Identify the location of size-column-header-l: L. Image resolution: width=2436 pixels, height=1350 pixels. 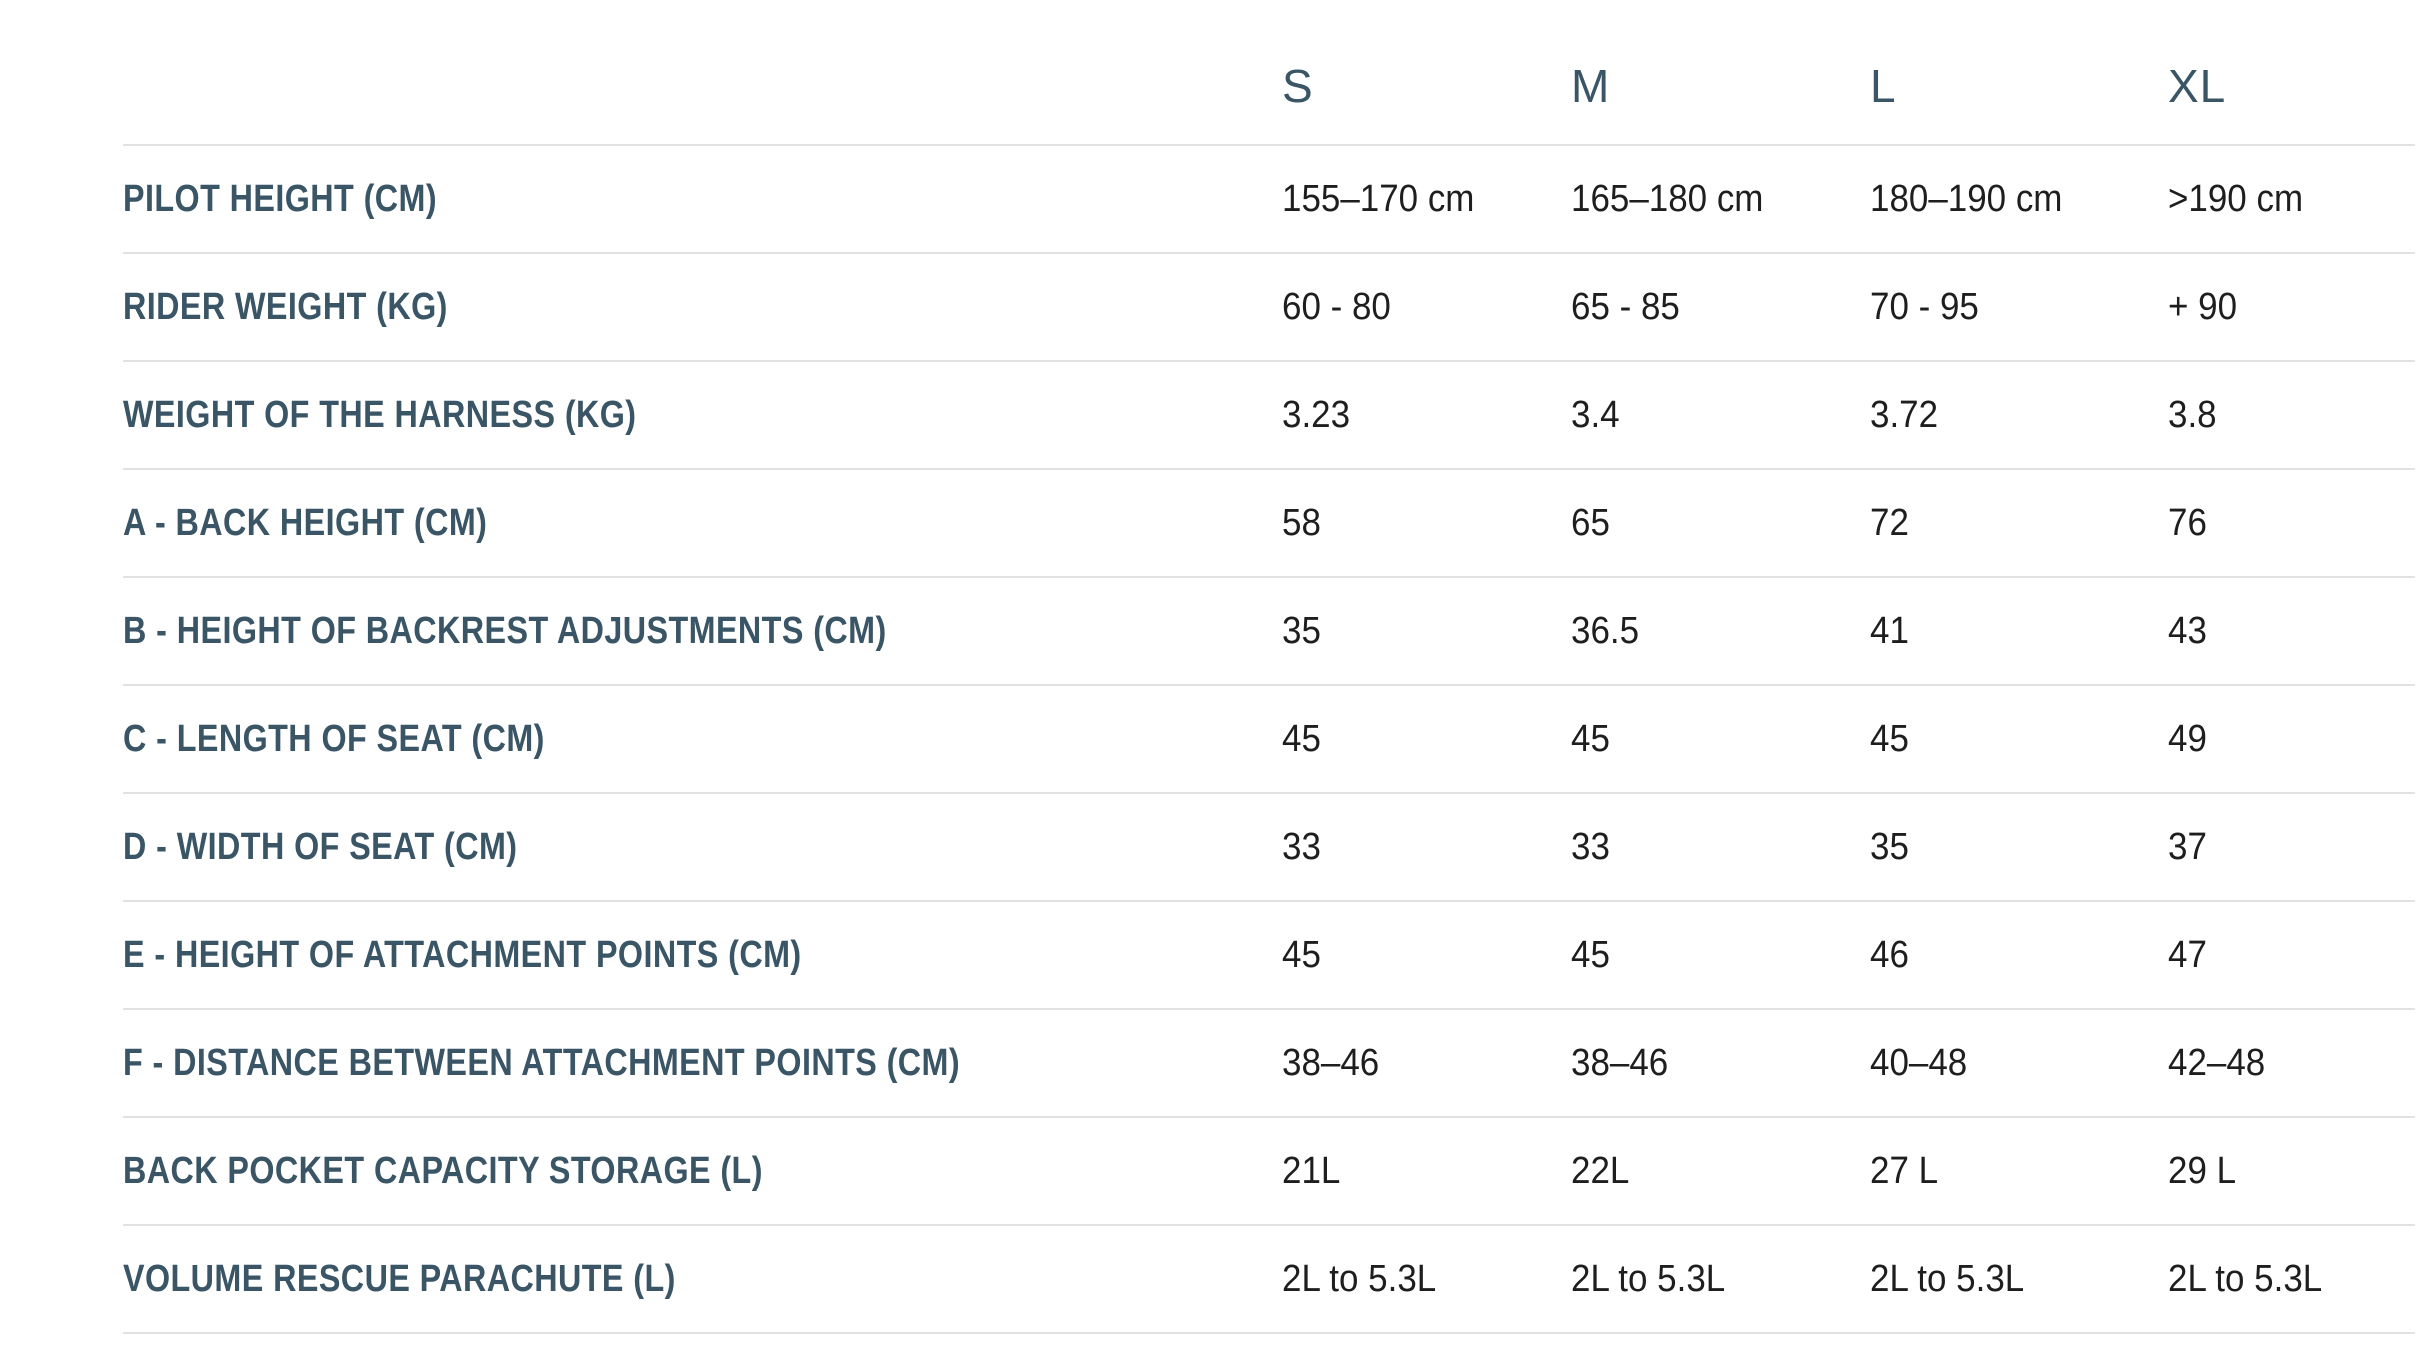
(1883, 86).